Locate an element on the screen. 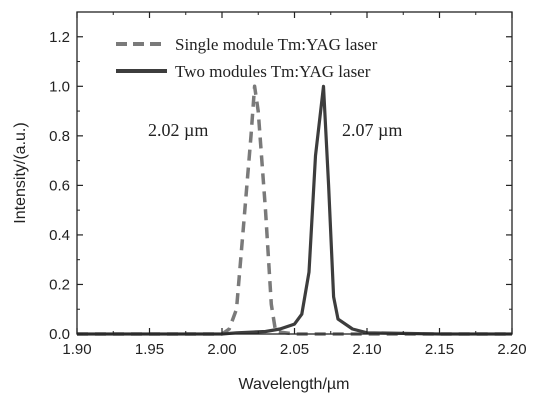 The width and height of the screenshot is (536, 394). annotation-2-07-um: 2.07 µm is located at coordinates (372, 130).